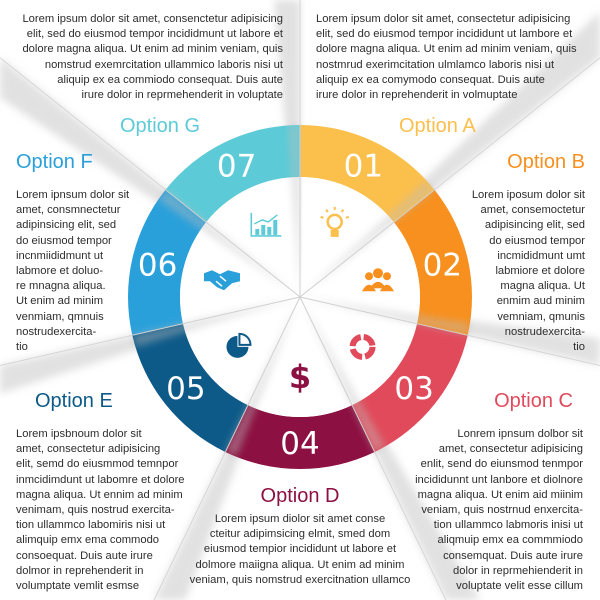 This screenshot has height=600, width=600. Describe the element at coordinates (160, 126) in the screenshot. I see `option-g-title: Option G` at that location.